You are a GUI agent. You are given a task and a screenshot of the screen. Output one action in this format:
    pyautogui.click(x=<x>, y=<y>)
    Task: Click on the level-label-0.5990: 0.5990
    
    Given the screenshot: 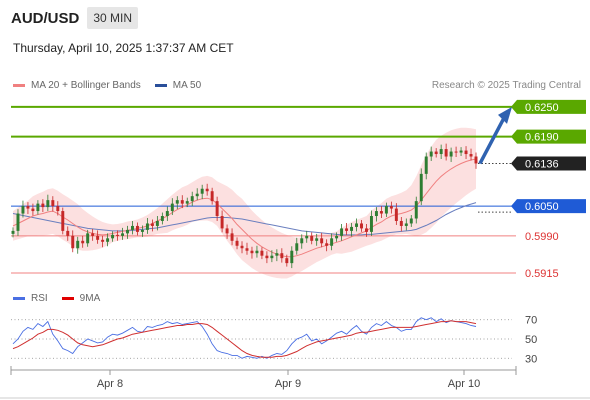 What is the action you would take?
    pyautogui.click(x=542, y=237)
    